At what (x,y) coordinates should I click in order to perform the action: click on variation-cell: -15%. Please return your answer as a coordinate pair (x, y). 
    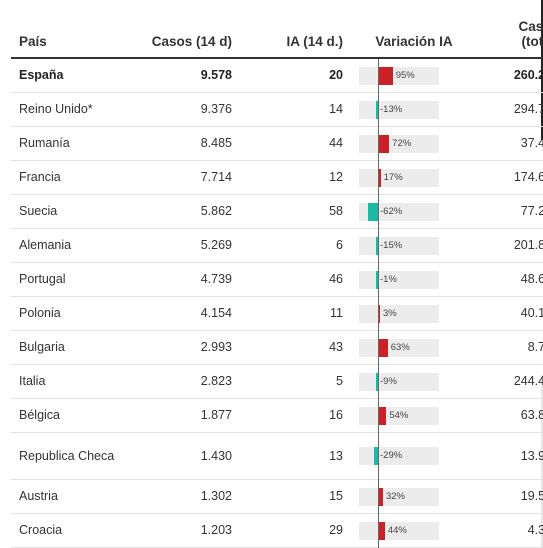
    Looking at the image, I should click on (414, 245).